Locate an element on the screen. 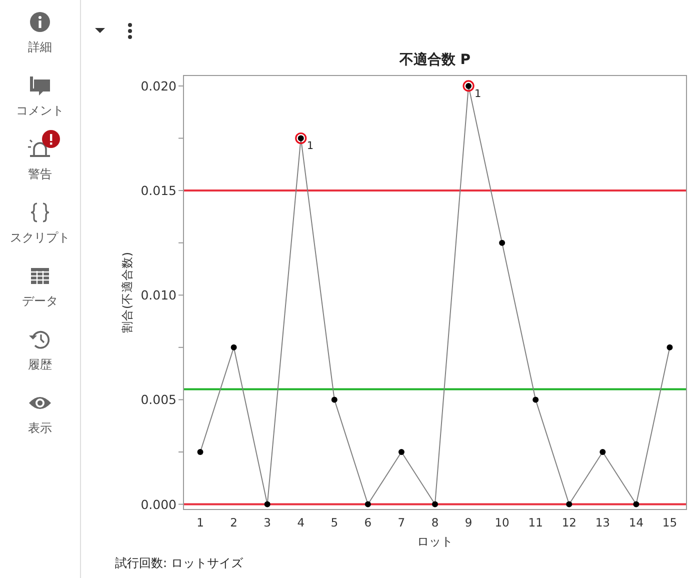 Image resolution: width=696 pixels, height=578 pixels. y-tick-label: 0.010 is located at coordinates (158, 295).